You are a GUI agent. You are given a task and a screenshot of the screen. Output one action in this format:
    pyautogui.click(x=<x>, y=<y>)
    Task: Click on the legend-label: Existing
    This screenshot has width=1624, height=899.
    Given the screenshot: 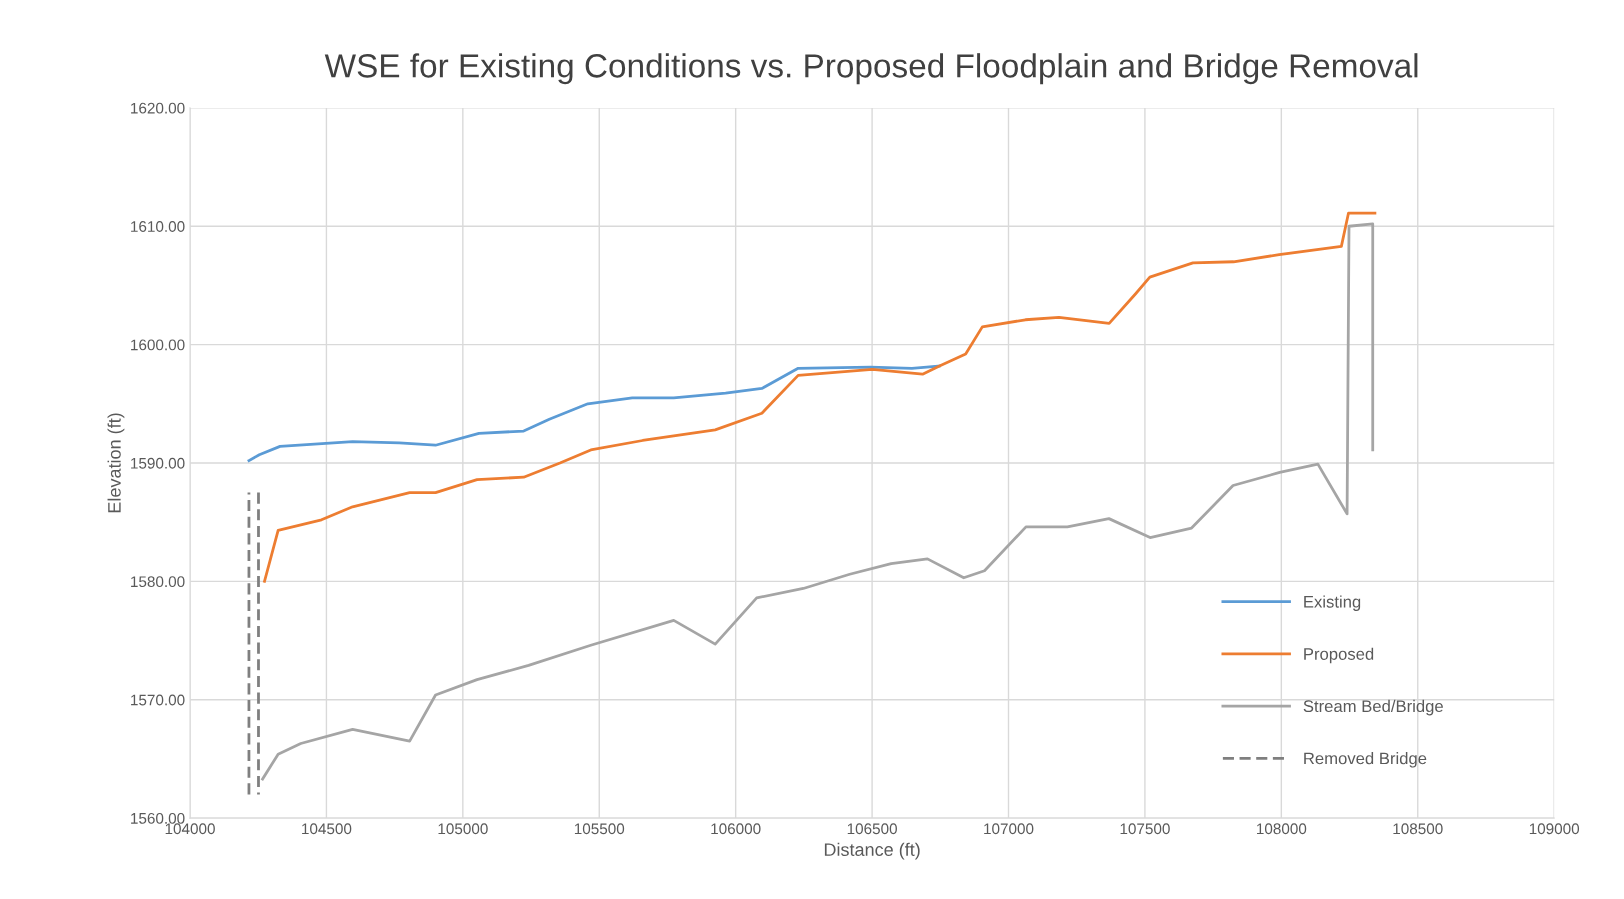 What is the action you would take?
    pyautogui.click(x=1332, y=603)
    